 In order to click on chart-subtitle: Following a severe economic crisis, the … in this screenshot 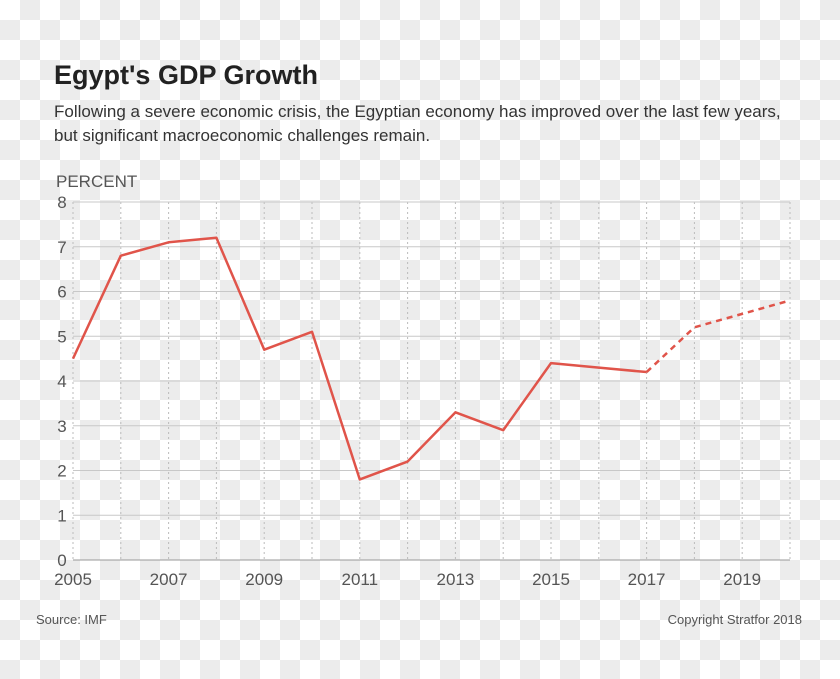, I will do `click(417, 123)`.